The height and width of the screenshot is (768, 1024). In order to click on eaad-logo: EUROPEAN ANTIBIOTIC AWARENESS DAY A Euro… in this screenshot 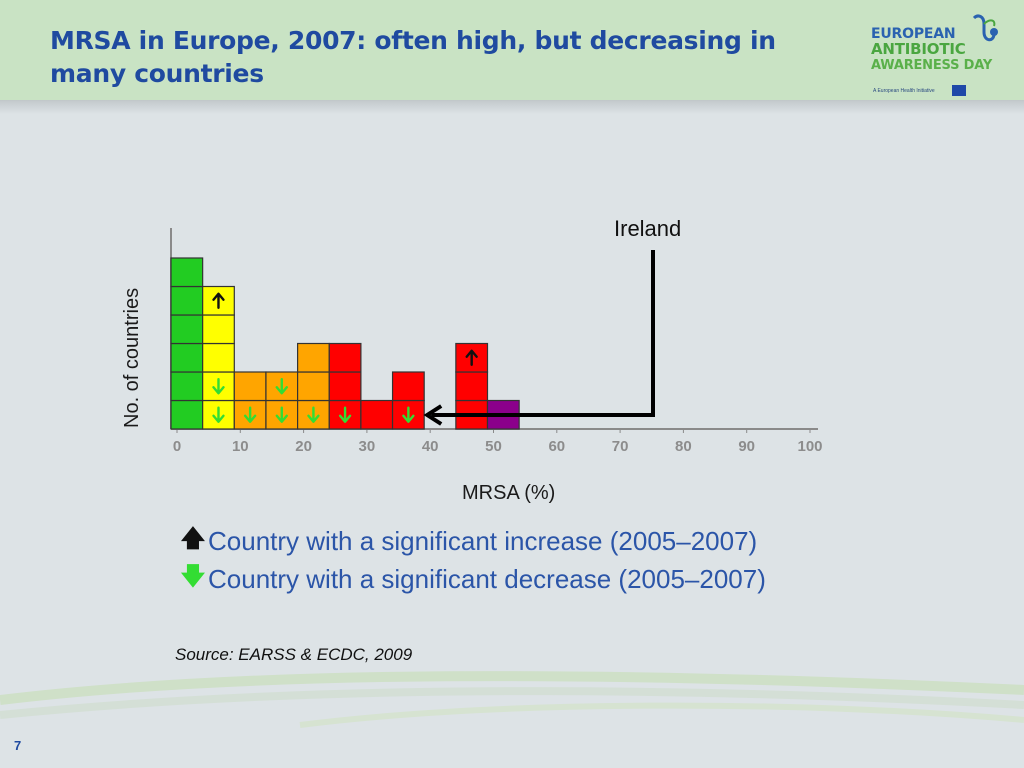, I will do `click(936, 56)`.